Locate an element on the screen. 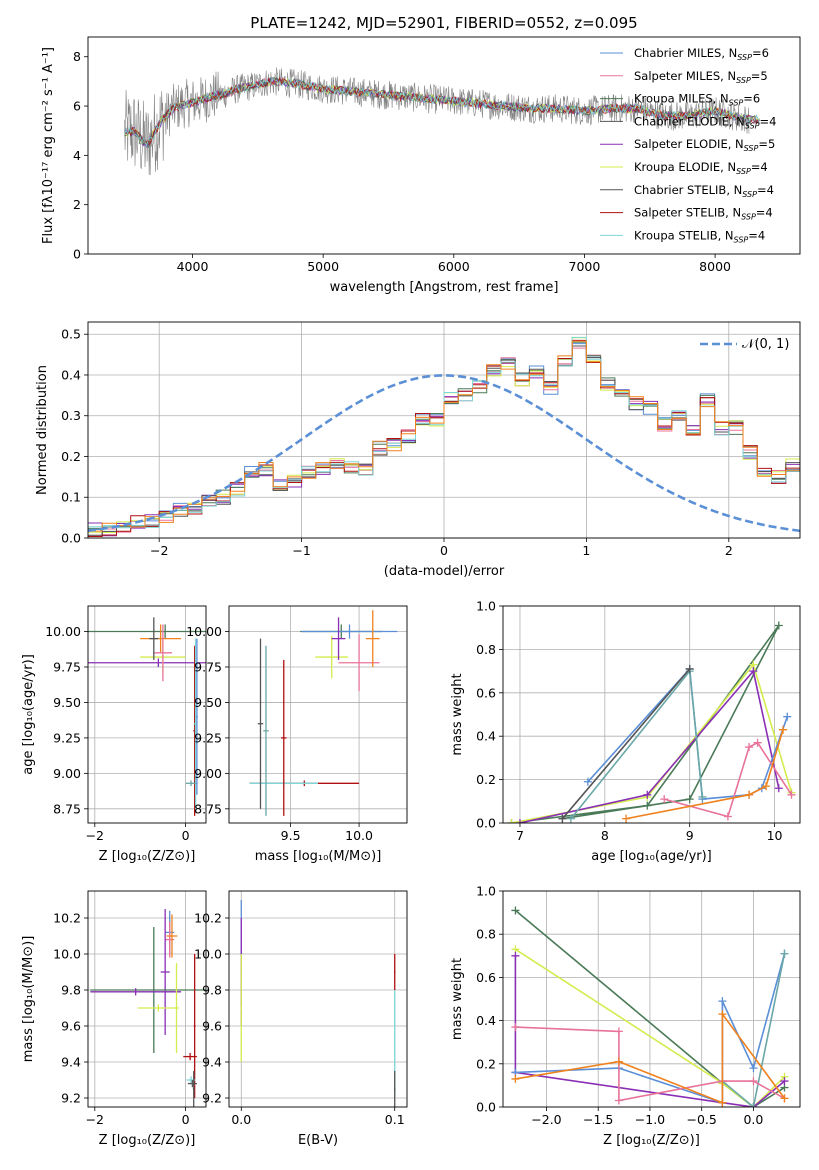 This screenshot has width=819, height=1170. y-axis-label: Normed distribution is located at coordinates (42, 430).